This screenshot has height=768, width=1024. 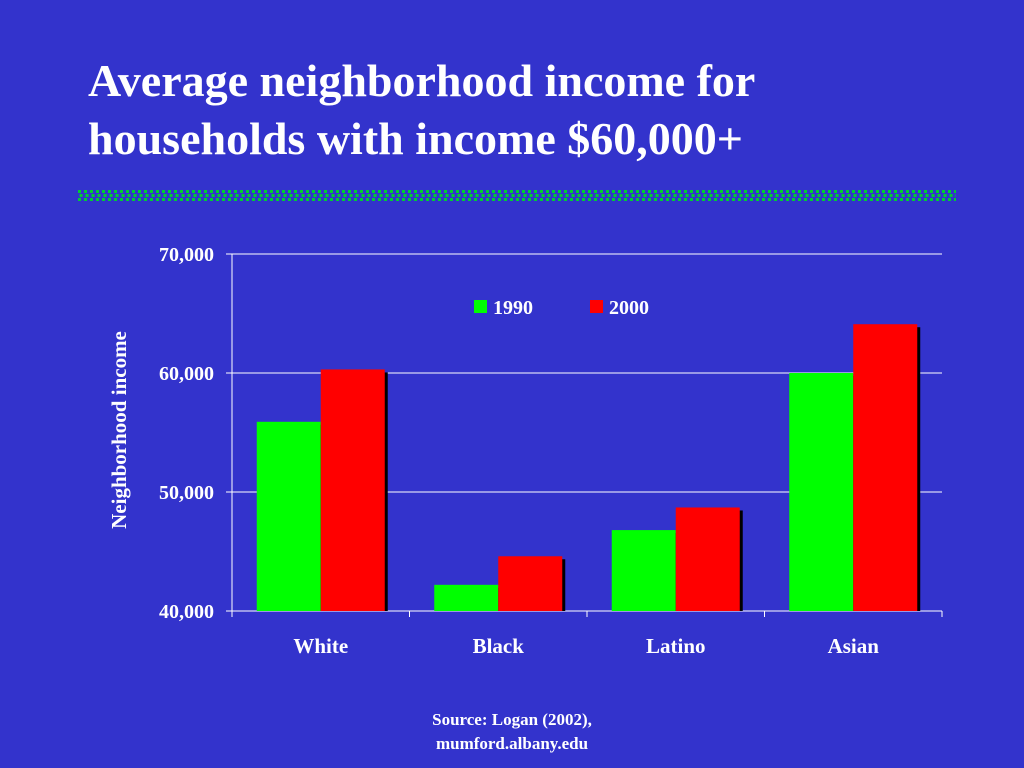 I want to click on legend-label-1990: 1990, so click(x=513, y=308).